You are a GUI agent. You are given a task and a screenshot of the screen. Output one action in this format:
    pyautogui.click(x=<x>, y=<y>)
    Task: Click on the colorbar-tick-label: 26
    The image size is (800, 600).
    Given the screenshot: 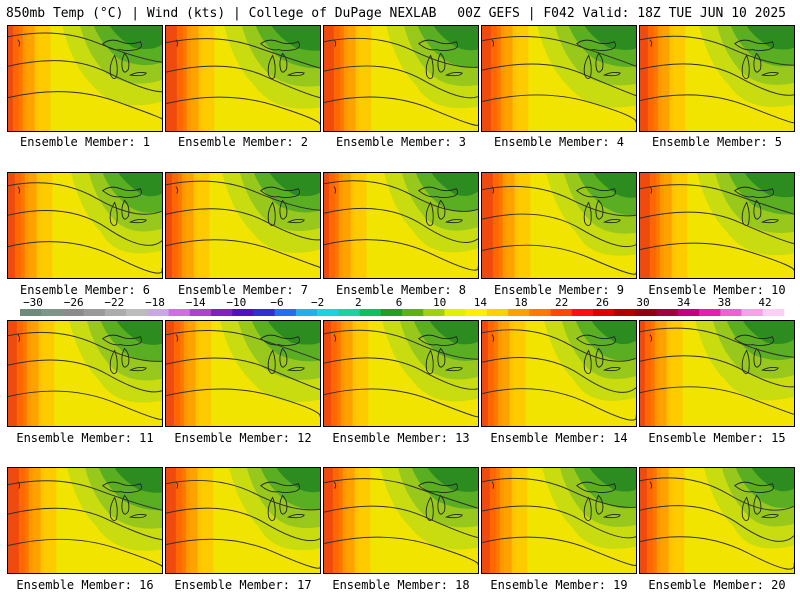 What is the action you would take?
    pyautogui.click(x=602, y=302)
    